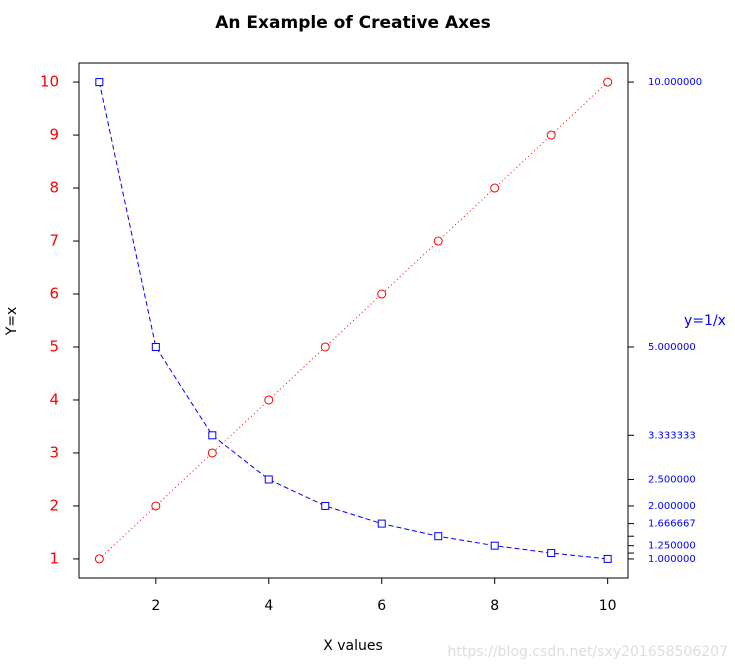  I want to click on y-tick-label: 7, so click(54, 241).